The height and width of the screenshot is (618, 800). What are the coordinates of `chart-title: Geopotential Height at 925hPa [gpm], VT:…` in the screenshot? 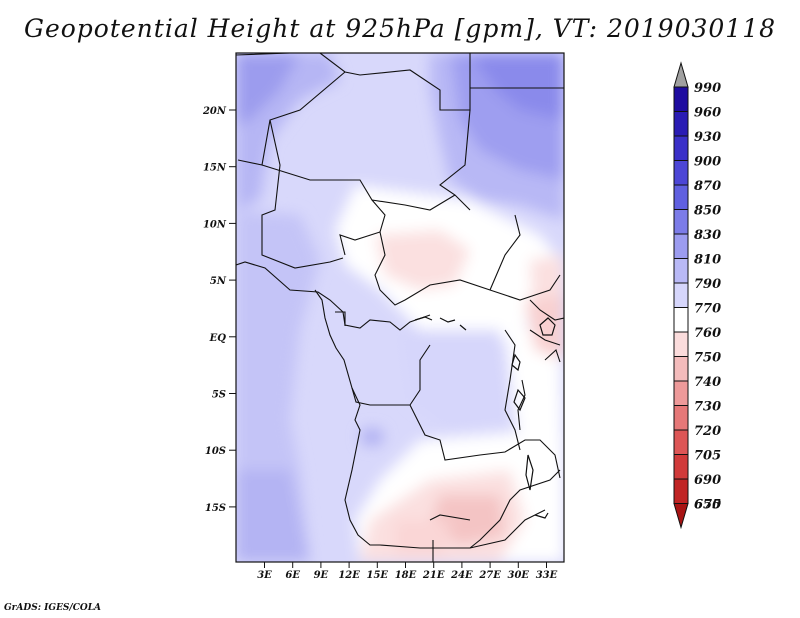 It's located at (400, 28).